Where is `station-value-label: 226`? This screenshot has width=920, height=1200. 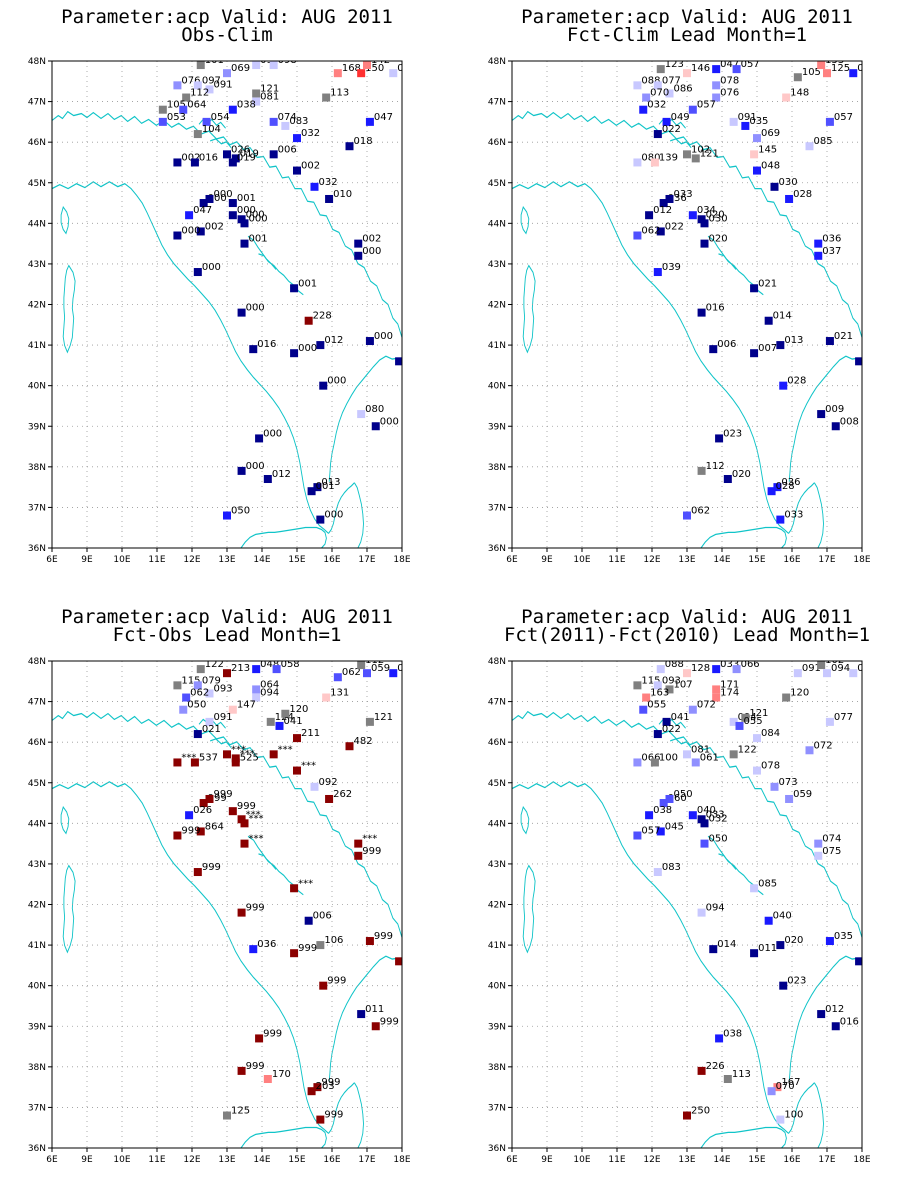
station-value-label: 226 is located at coordinates (715, 1066).